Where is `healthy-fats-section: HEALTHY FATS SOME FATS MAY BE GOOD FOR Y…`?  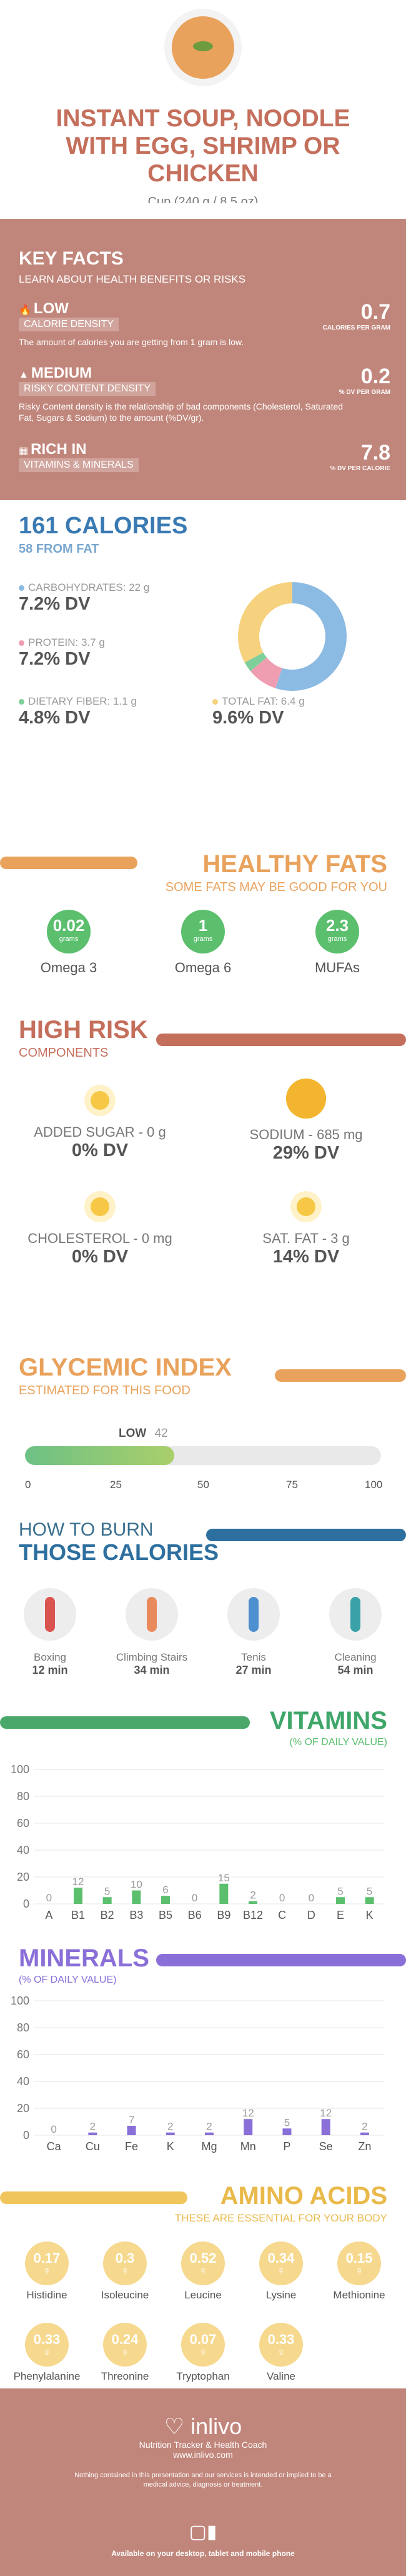 healthy-fats-section: HEALTHY FATS SOME FATS MAY BE GOOD FOR Y… is located at coordinates (203, 933).